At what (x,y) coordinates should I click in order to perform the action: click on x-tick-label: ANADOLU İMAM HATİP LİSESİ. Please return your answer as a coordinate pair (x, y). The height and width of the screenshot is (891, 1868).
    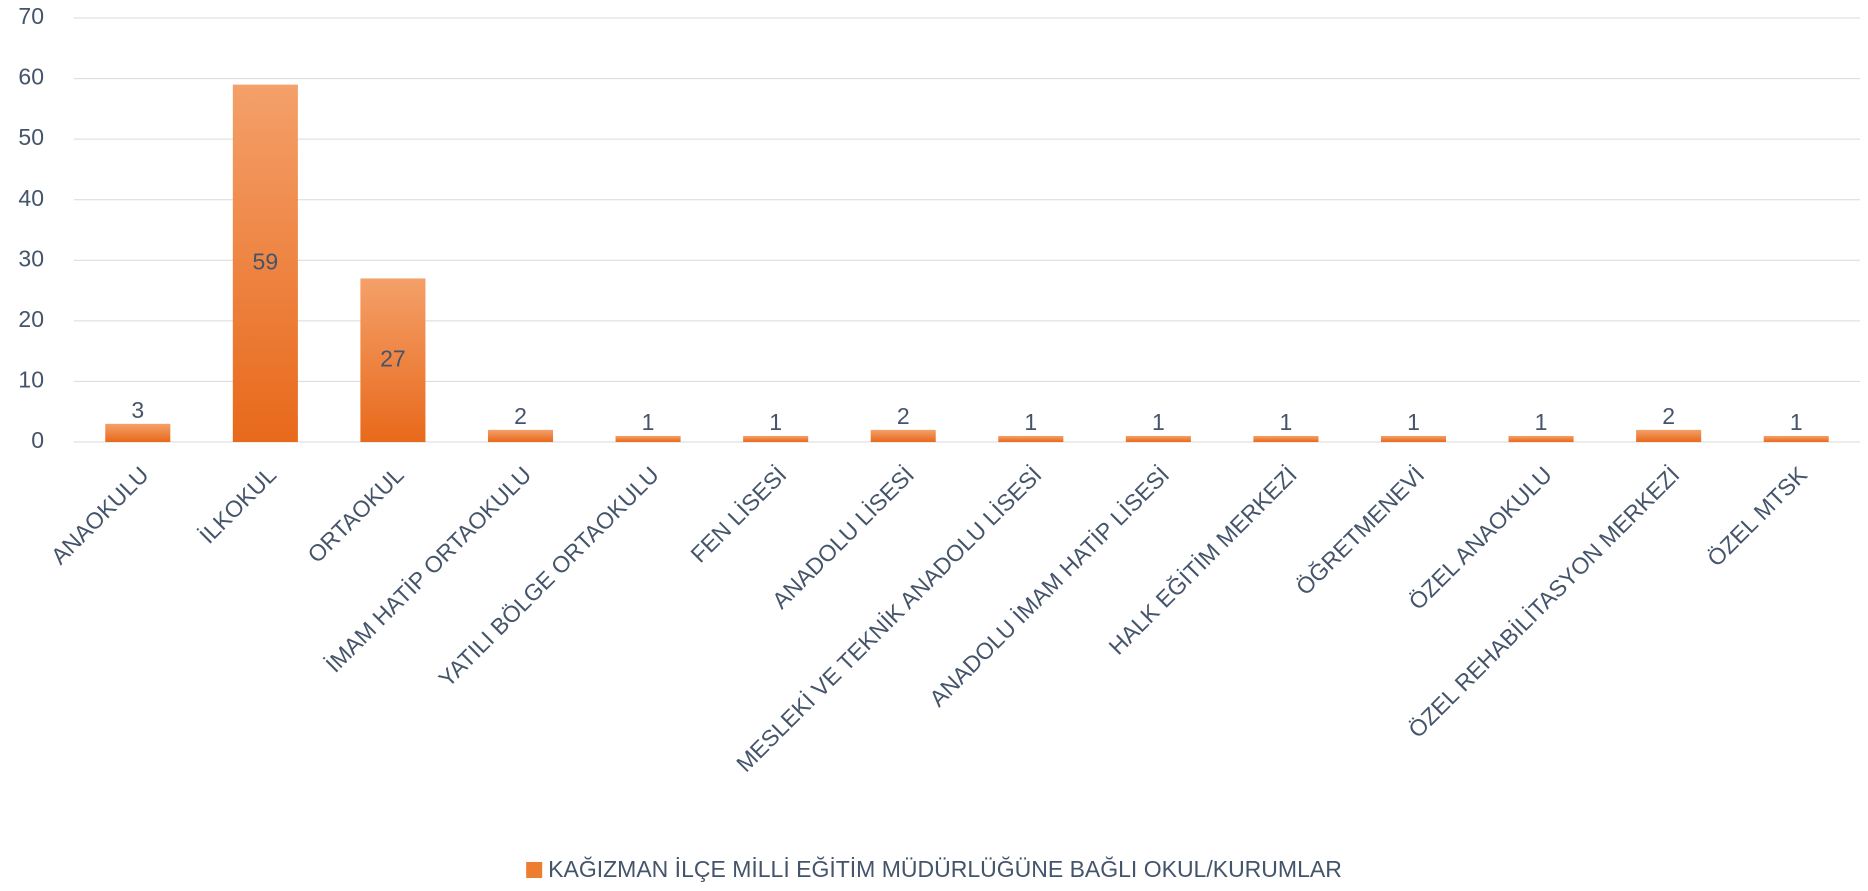
    Looking at the image, I should click on (1049, 586).